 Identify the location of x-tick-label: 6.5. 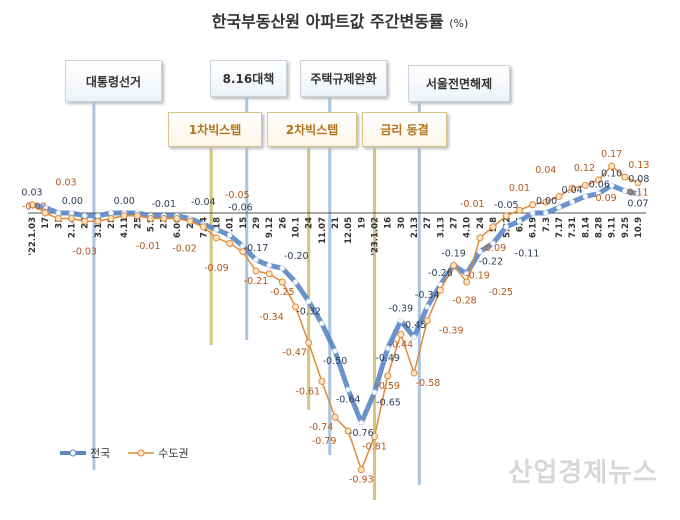
(520, 224).